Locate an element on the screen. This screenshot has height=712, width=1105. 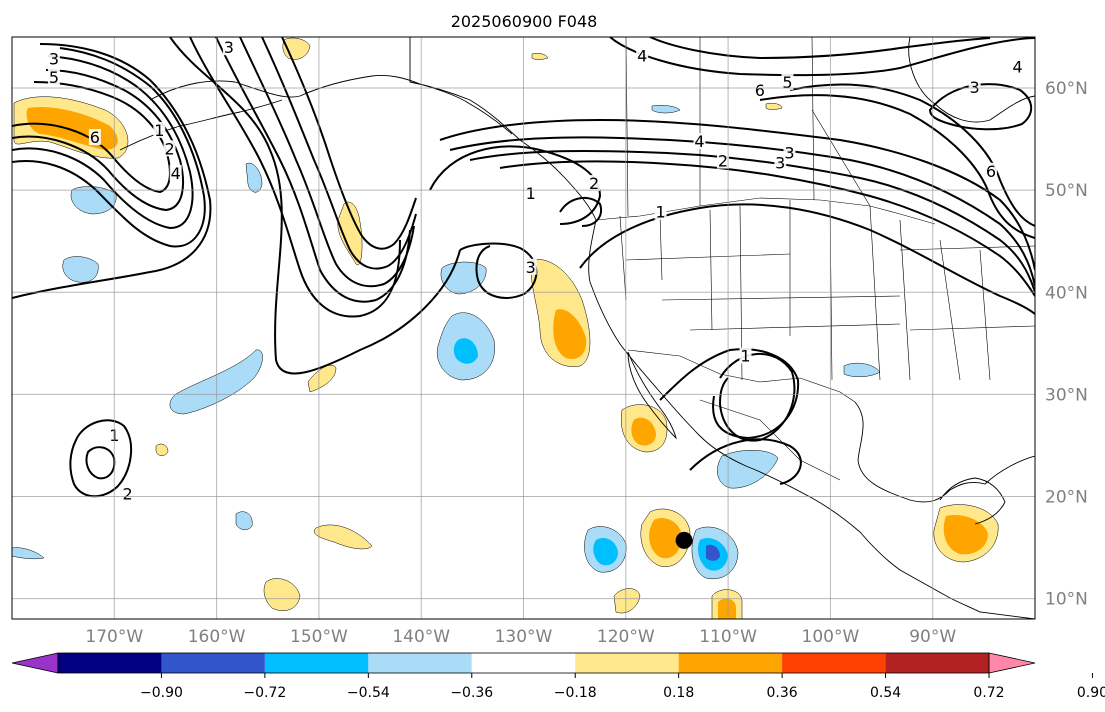
aleutian-islands is located at coordinates (201, 125).